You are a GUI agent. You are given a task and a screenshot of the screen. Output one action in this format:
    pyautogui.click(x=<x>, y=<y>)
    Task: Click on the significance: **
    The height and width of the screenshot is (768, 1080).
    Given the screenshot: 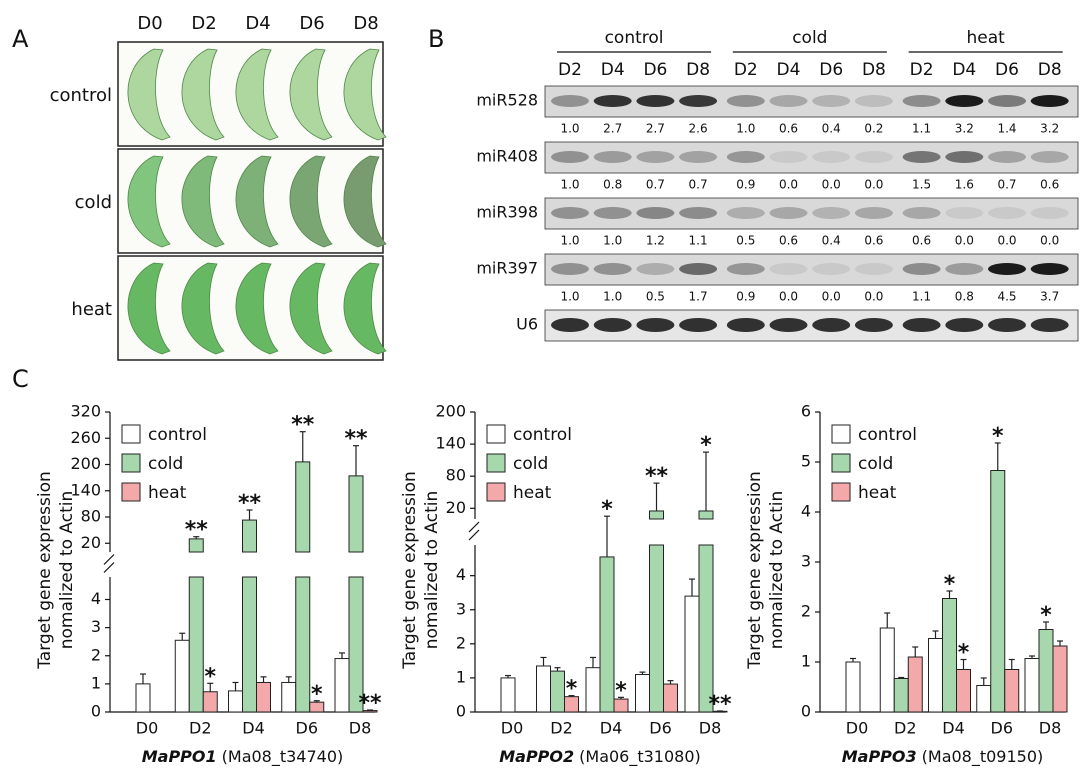 What is the action you would take?
    pyautogui.click(x=370, y=703)
    